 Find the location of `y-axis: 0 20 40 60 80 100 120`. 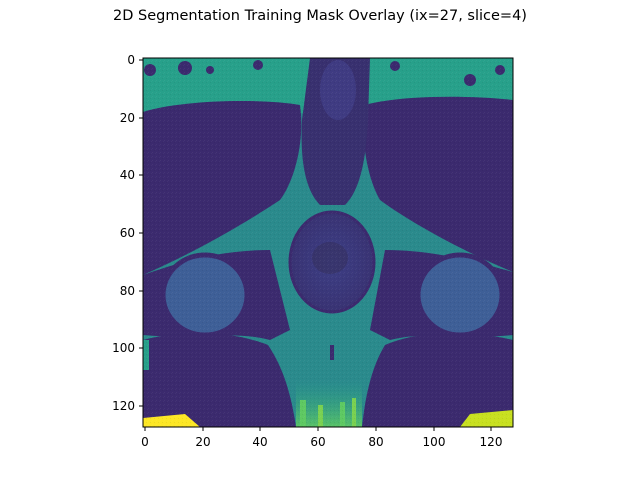

y-axis: 0 20 40 60 80 100 120 is located at coordinates (127, 233).